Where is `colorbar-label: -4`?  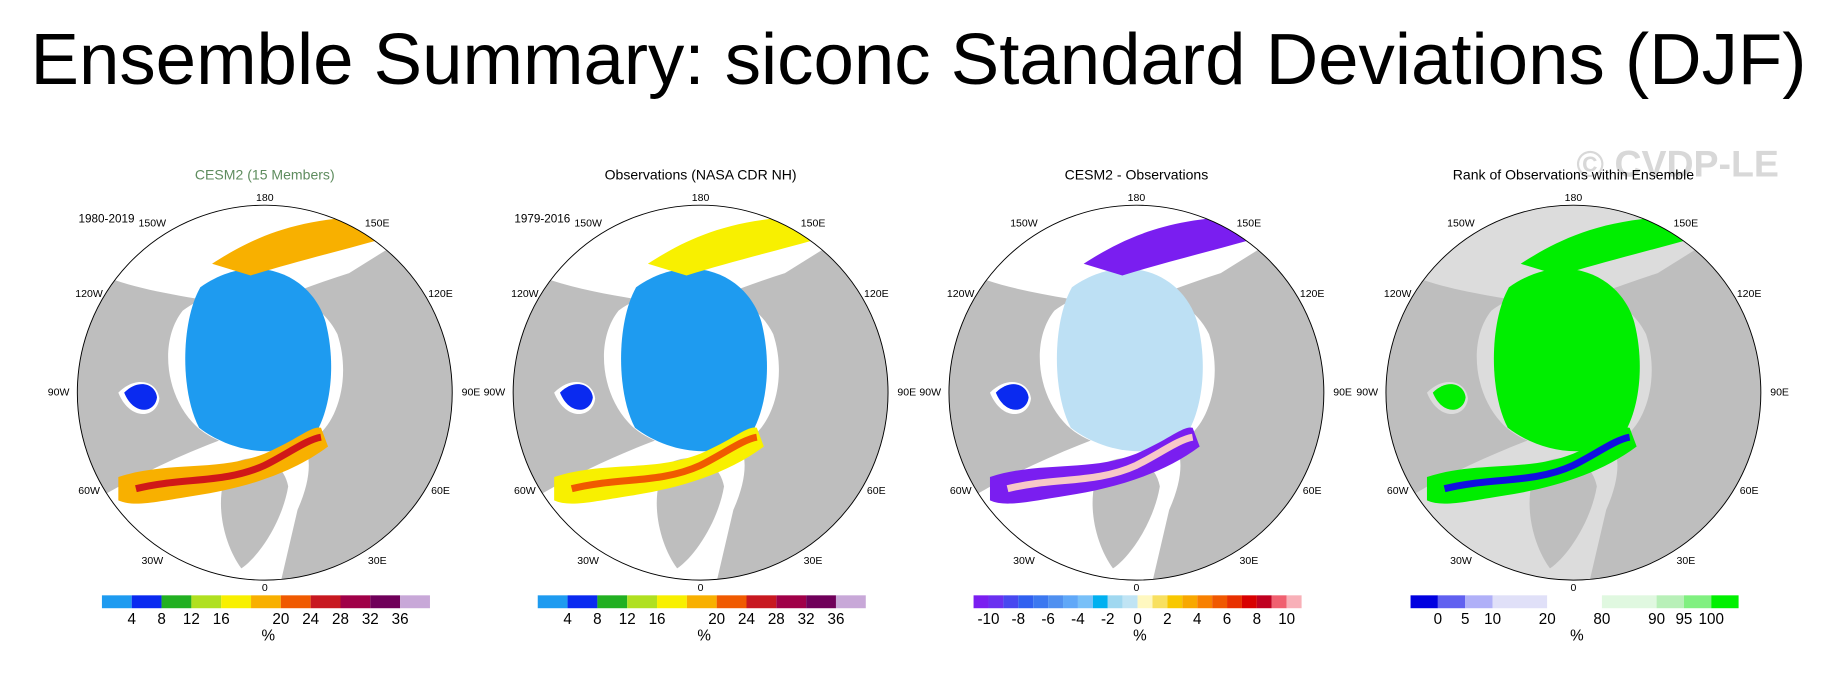 colorbar-label: -4 is located at coordinates (1078, 619).